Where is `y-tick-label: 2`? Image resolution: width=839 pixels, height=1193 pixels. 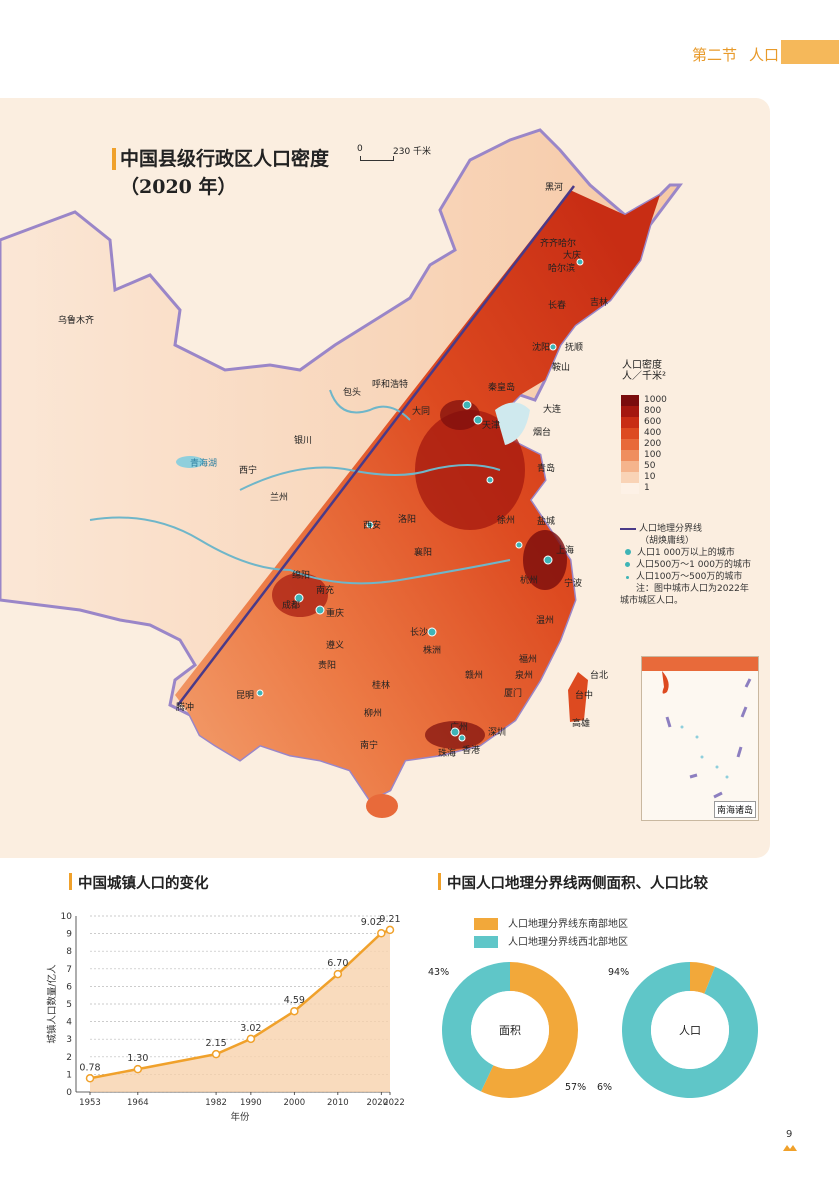
y-tick-label: 2 is located at coordinates (69, 1058).